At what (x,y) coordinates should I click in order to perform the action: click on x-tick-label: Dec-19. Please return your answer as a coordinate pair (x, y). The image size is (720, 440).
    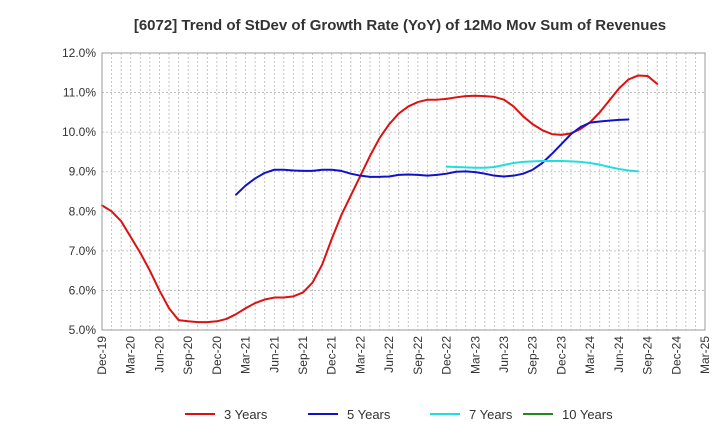
    Looking at the image, I should click on (102, 355).